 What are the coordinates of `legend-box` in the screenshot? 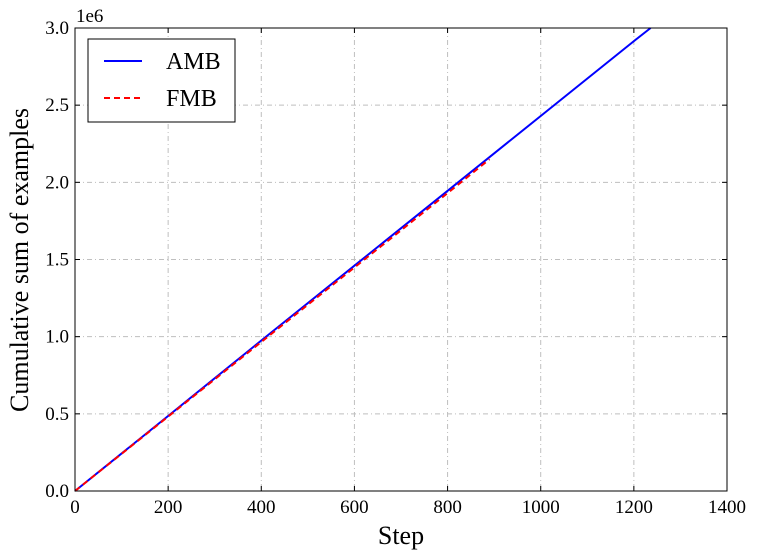 It's located at (161, 80).